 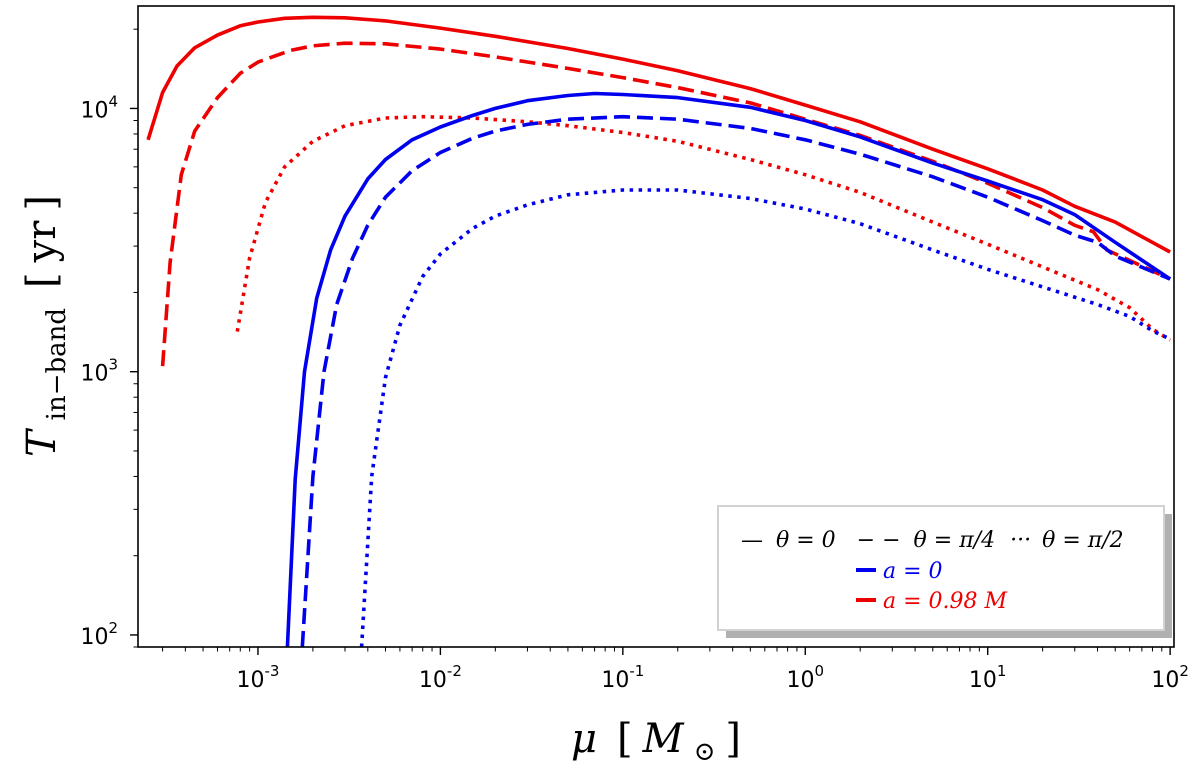 I want to click on x-tick-label-4: 10¹, so click(x=988, y=677).